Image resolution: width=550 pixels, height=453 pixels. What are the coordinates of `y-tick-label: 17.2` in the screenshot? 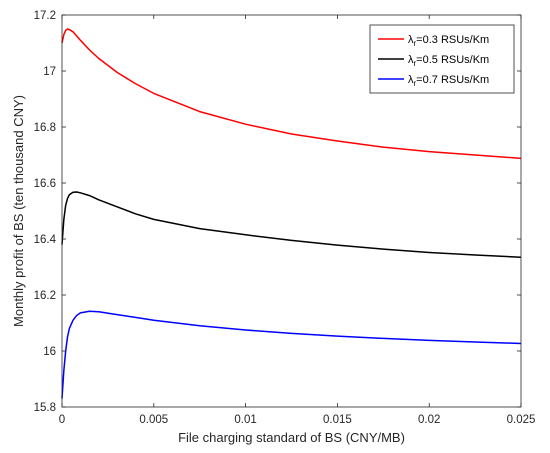 It's located at (45, 16).